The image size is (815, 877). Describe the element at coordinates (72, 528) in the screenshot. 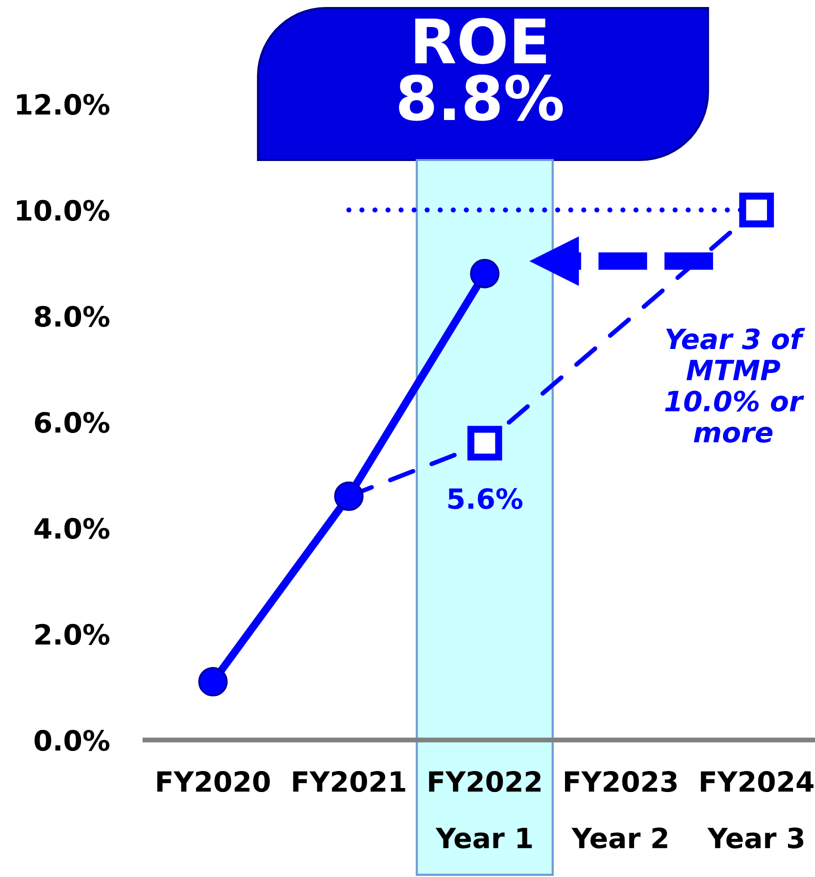

I see `y-tick-label: 4.0%` at that location.